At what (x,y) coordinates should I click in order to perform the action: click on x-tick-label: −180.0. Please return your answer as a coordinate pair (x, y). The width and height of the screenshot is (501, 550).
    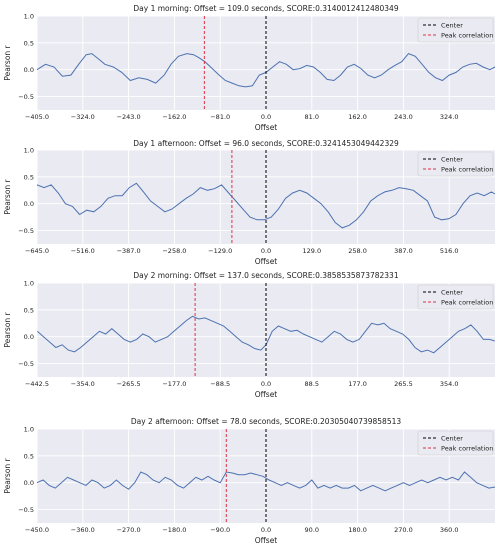
    Looking at the image, I should click on (174, 530).